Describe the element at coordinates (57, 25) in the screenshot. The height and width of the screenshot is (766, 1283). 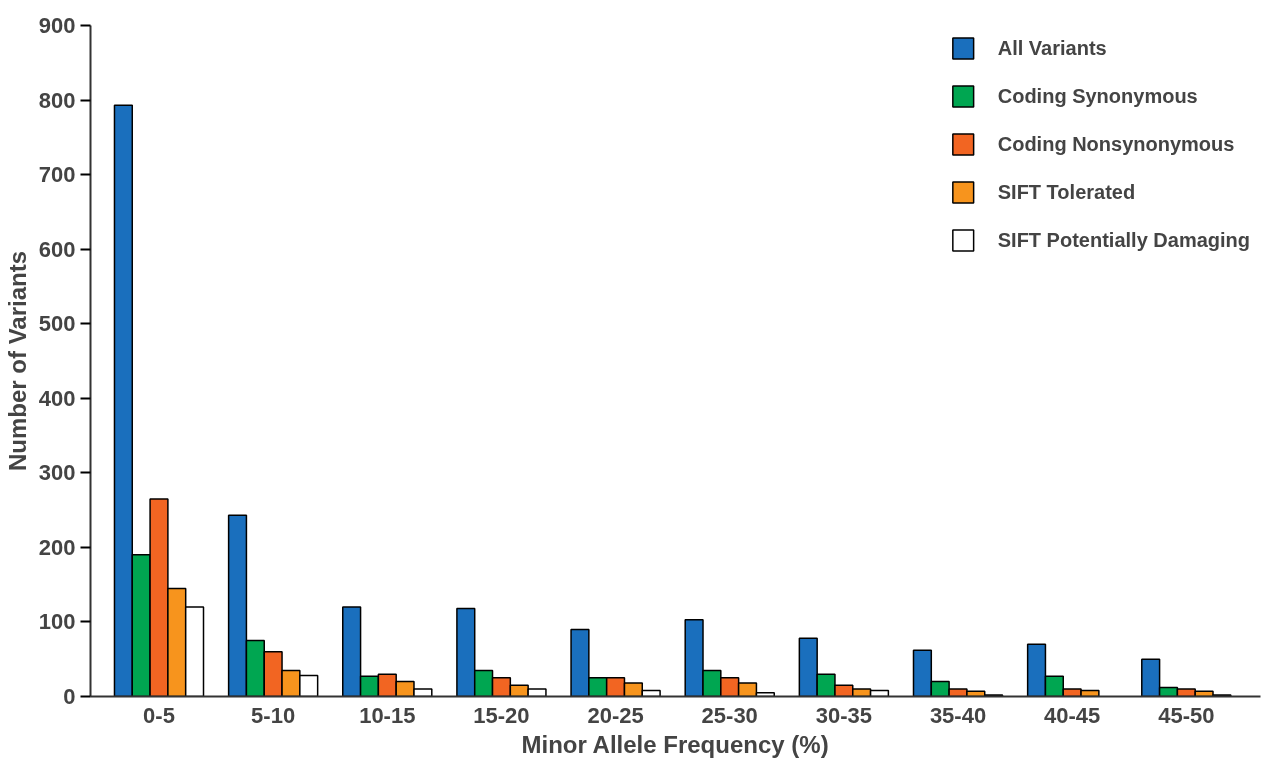
I see `y-tick-label: 900` at that location.